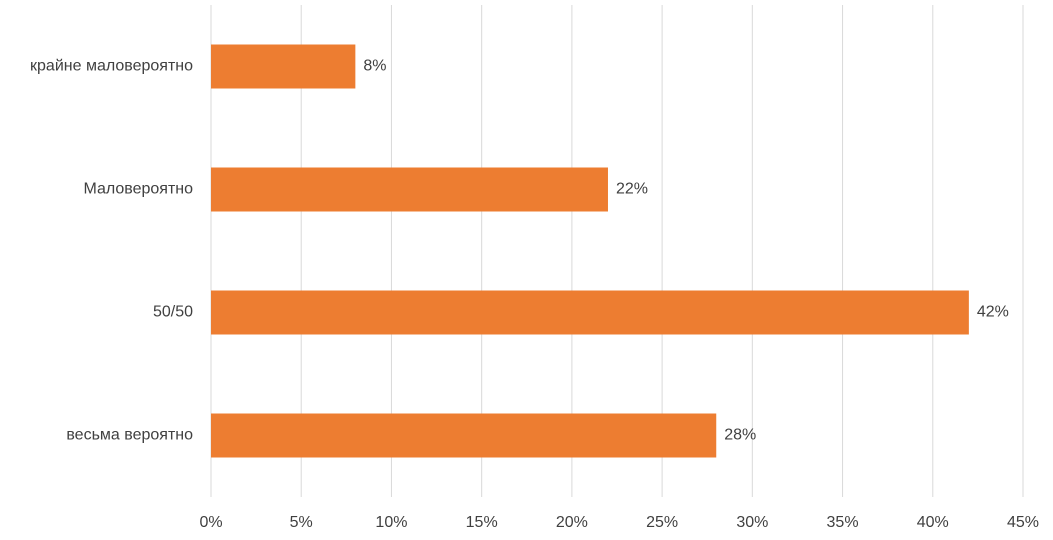  What do you see at coordinates (572, 522) in the screenshot?
I see `x-tick-label: 20%` at bounding box center [572, 522].